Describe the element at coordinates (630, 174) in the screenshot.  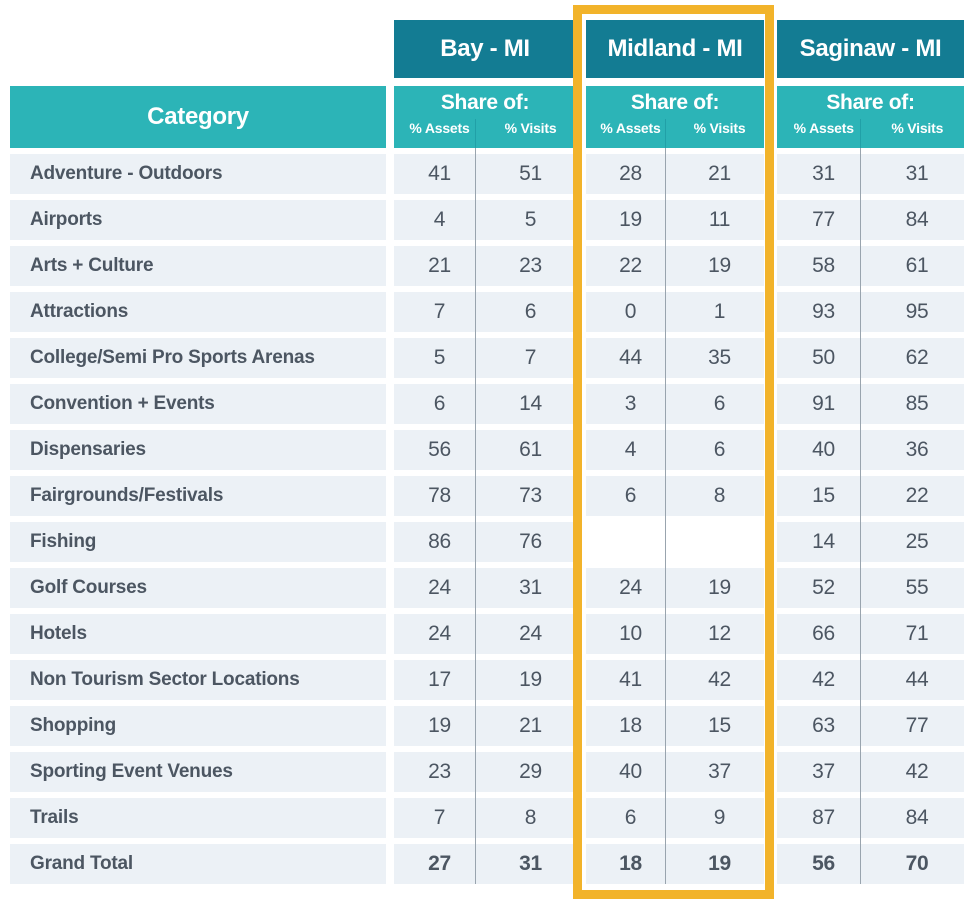
I see `value-cell: 28` at that location.